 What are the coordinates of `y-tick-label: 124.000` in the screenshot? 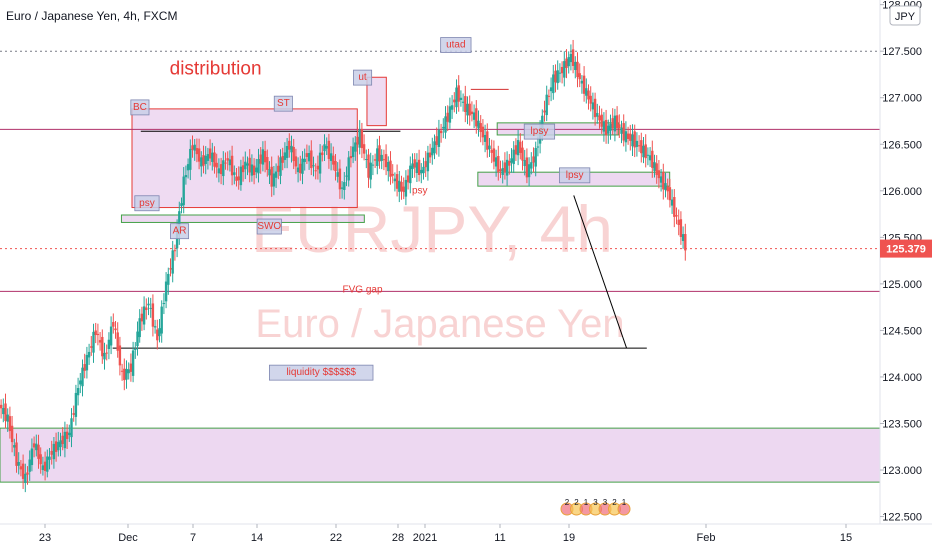 It's located at (902, 378).